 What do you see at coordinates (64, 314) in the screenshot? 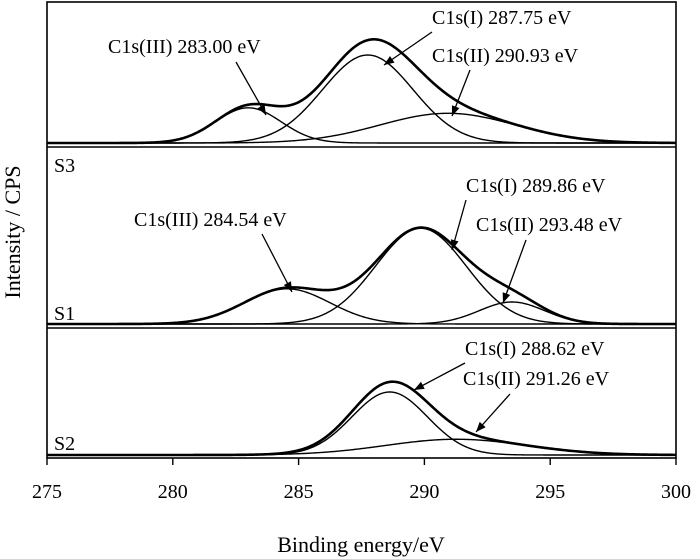
I see `panel-label-s1: S1` at bounding box center [64, 314].